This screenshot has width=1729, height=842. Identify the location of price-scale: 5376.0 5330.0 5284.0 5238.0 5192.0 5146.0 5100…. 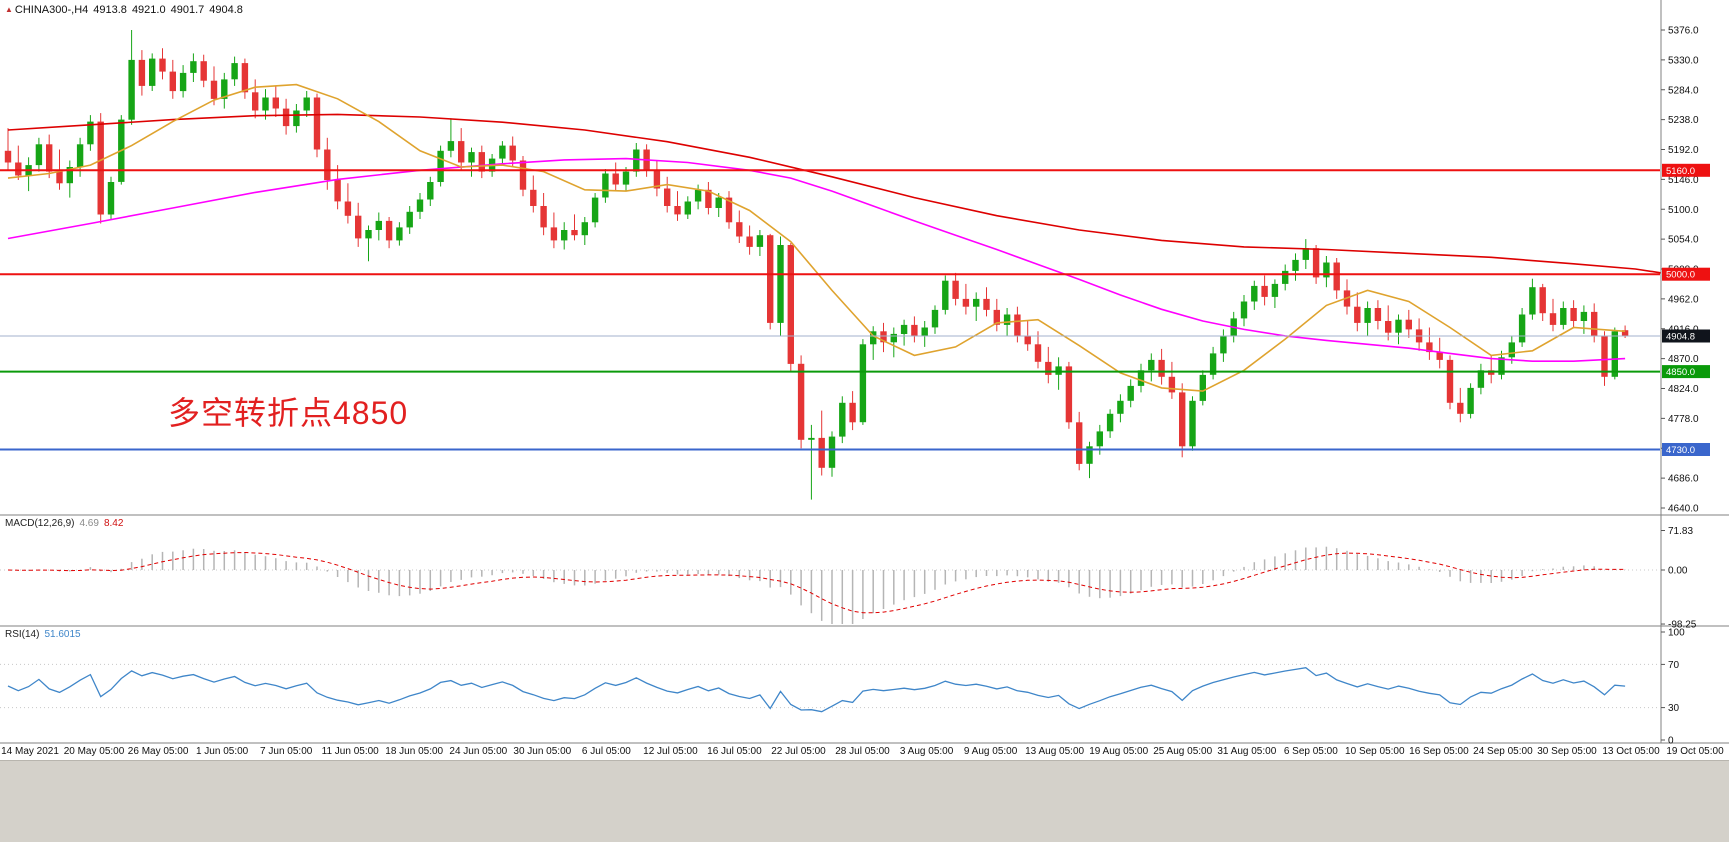
(1685, 372).